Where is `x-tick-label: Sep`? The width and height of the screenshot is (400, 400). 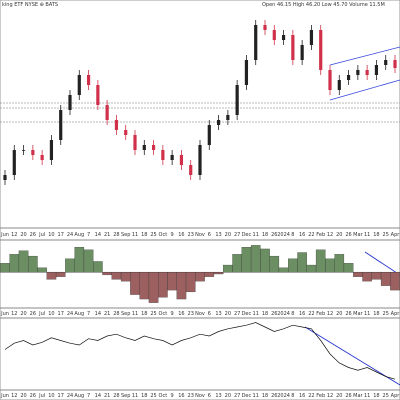 x-tick-label: Sep is located at coordinates (125, 235).